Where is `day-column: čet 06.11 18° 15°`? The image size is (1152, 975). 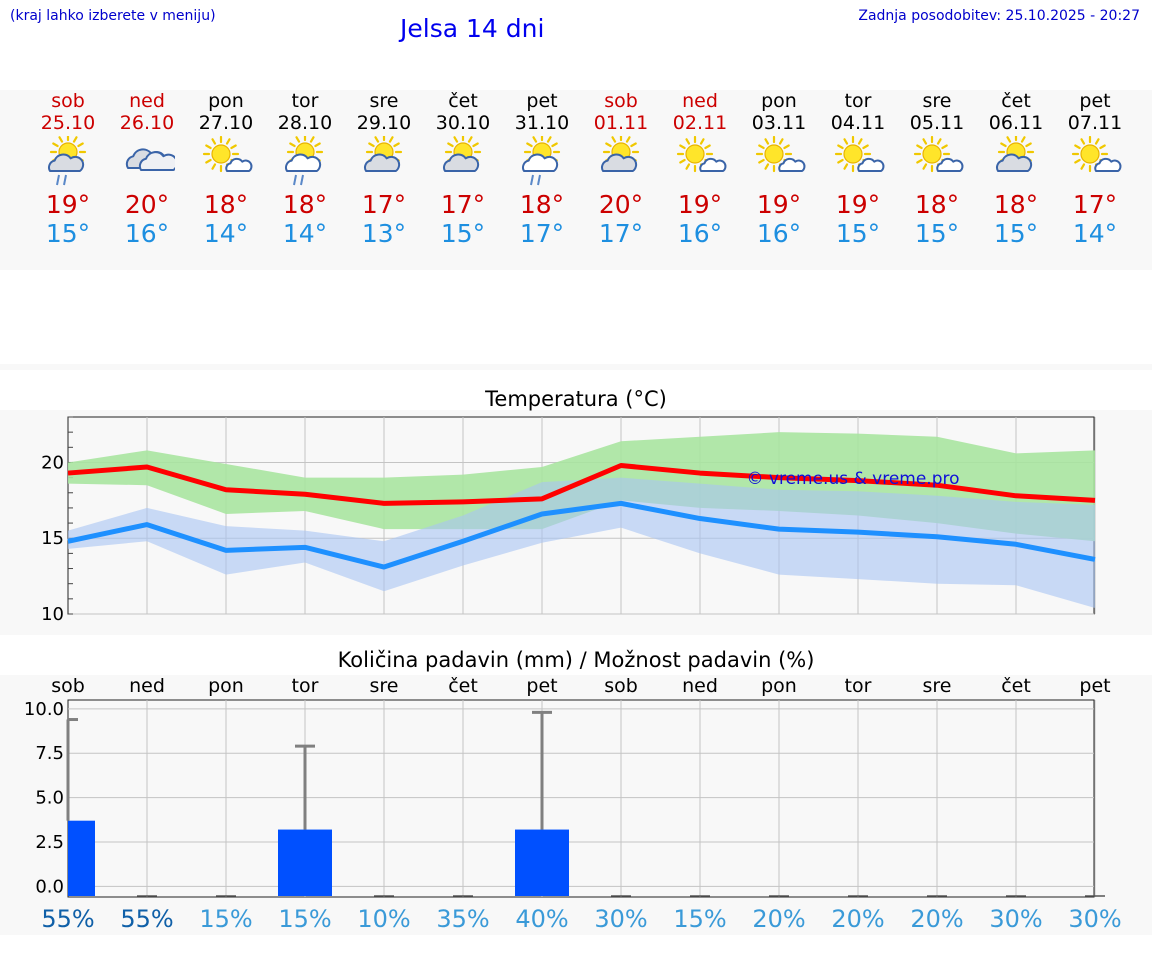 day-column: čet 06.11 18° 15° is located at coordinates (1016, 169).